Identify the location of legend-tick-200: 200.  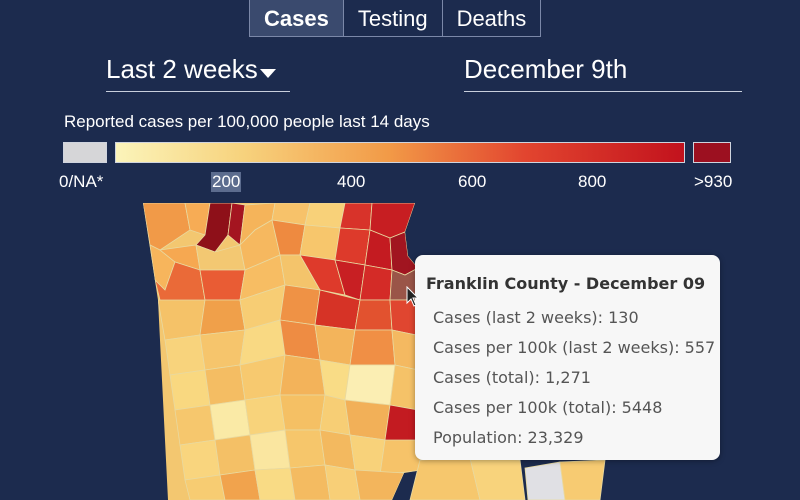
(226, 182).